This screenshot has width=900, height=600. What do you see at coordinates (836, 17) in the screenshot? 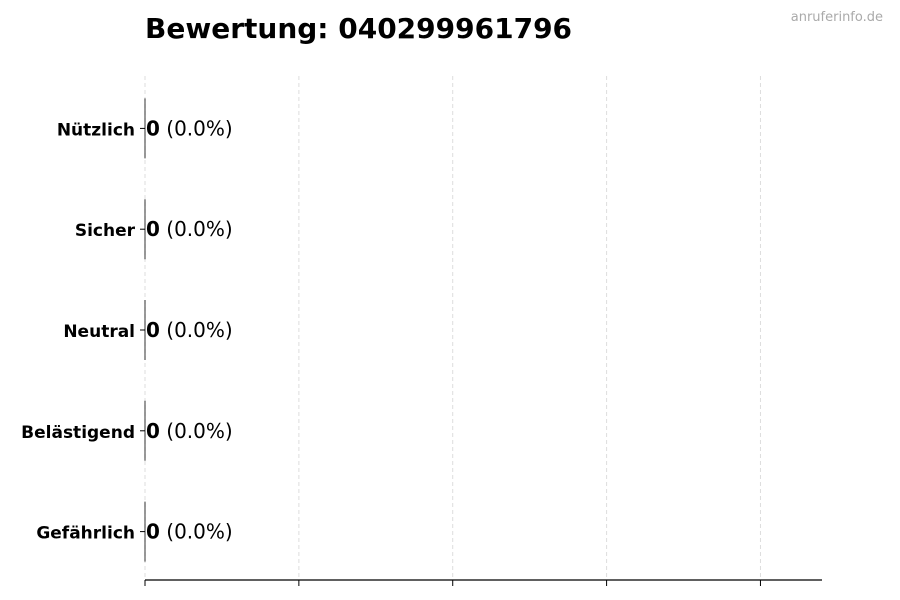
I see `watermark: anruferinfo.de` at bounding box center [836, 17].